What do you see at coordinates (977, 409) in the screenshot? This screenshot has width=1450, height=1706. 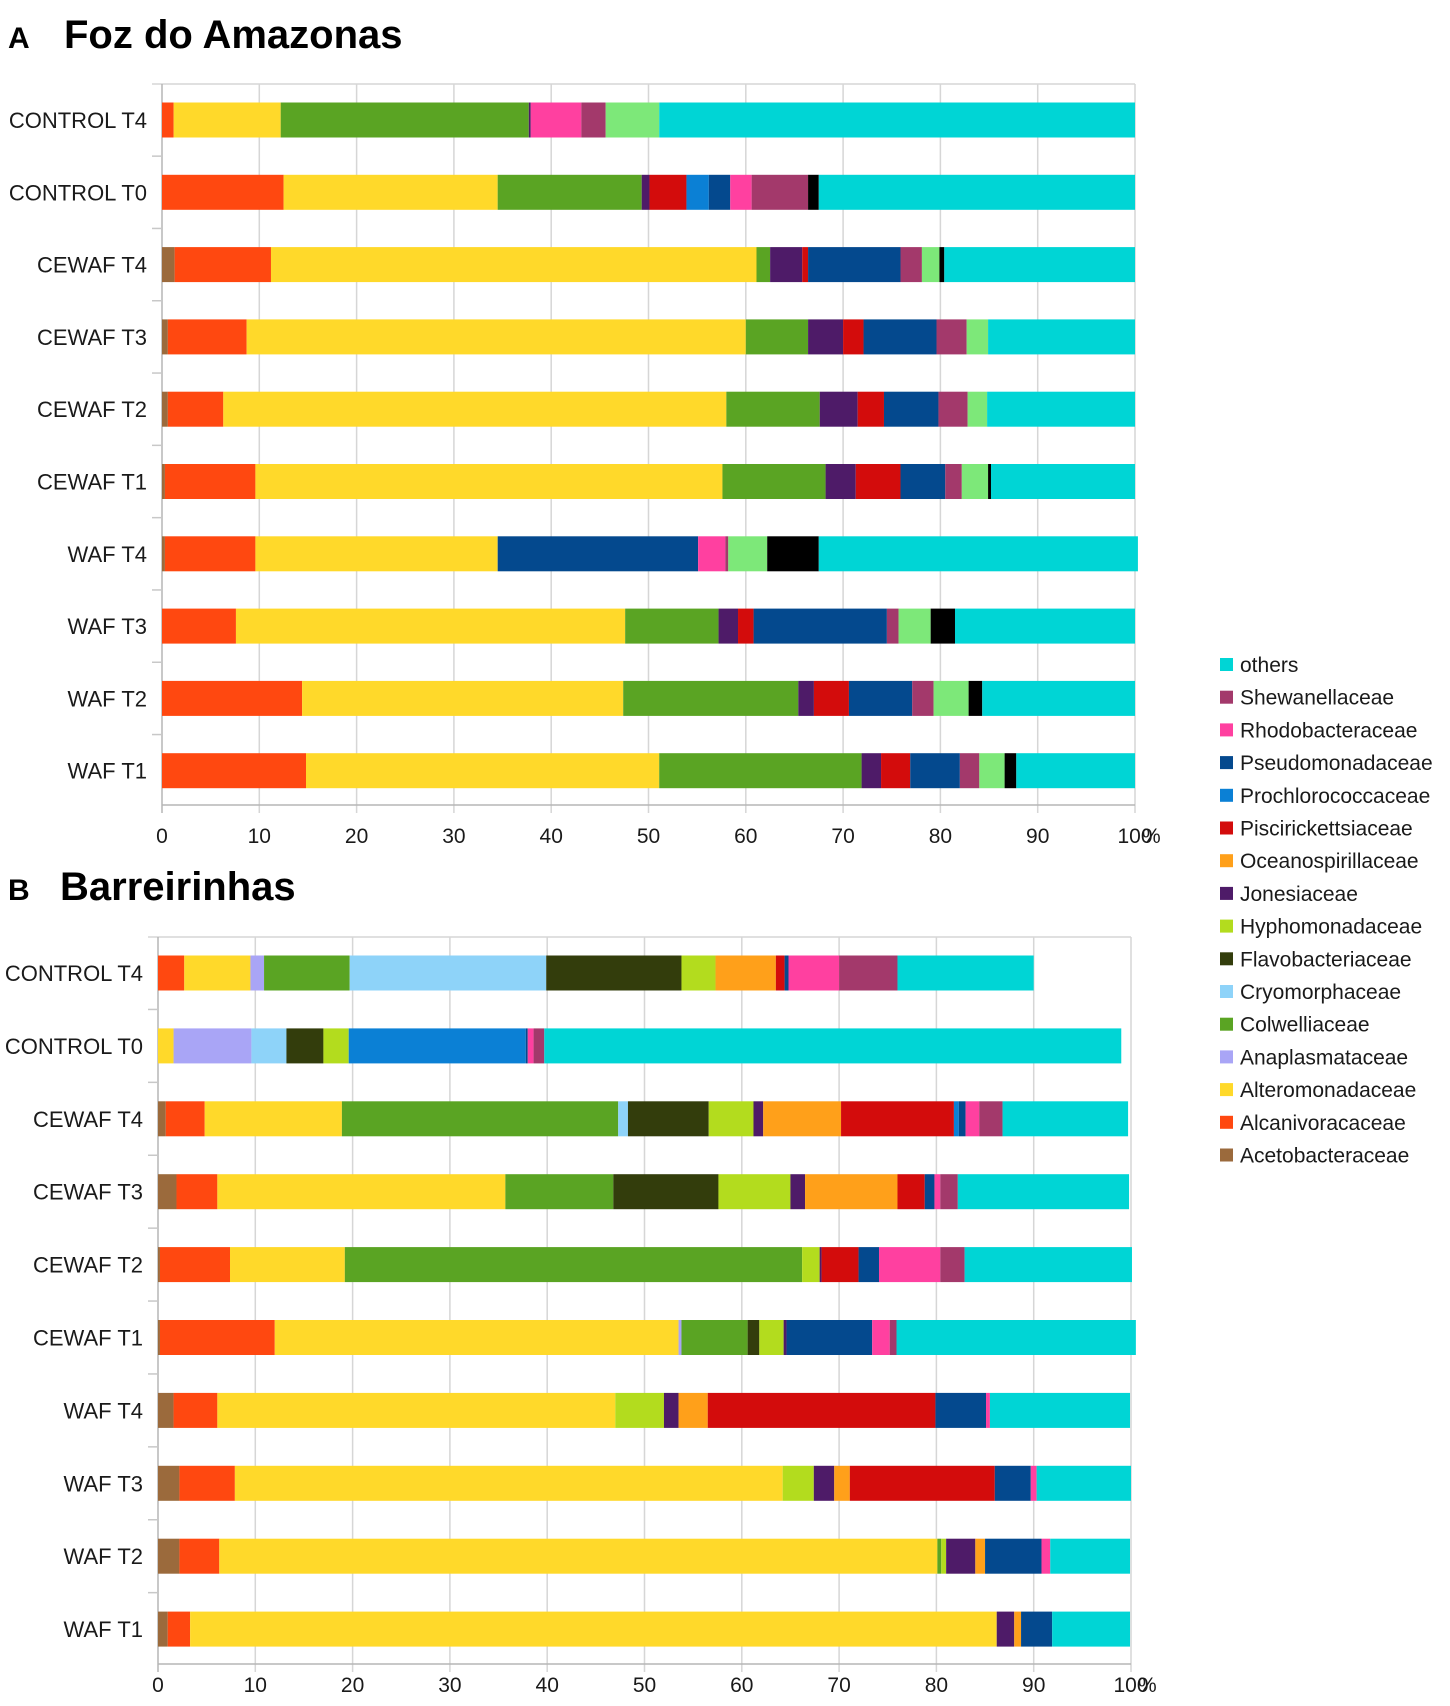 I see `panel-a-bar-cewaf-t2-hyphomonadaceae-light-green` at bounding box center [977, 409].